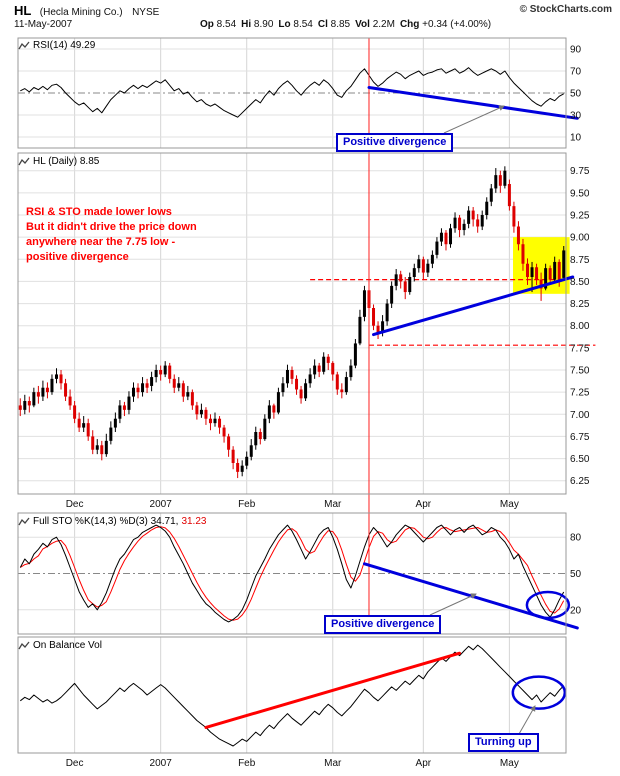 This screenshot has height=776, width=620. Describe the element at coordinates (580, 371) in the screenshot. I see `y-axis-label: 7.50` at that location.